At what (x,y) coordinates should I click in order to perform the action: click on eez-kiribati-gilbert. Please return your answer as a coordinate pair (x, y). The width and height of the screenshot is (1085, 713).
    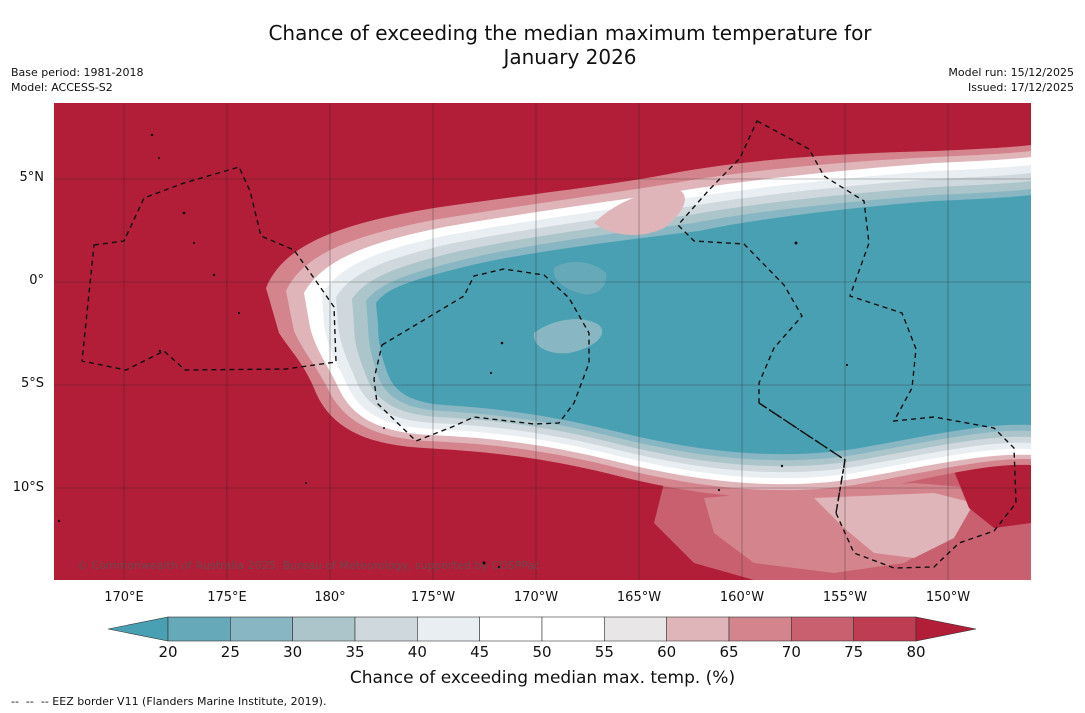
    Looking at the image, I should click on (209, 268).